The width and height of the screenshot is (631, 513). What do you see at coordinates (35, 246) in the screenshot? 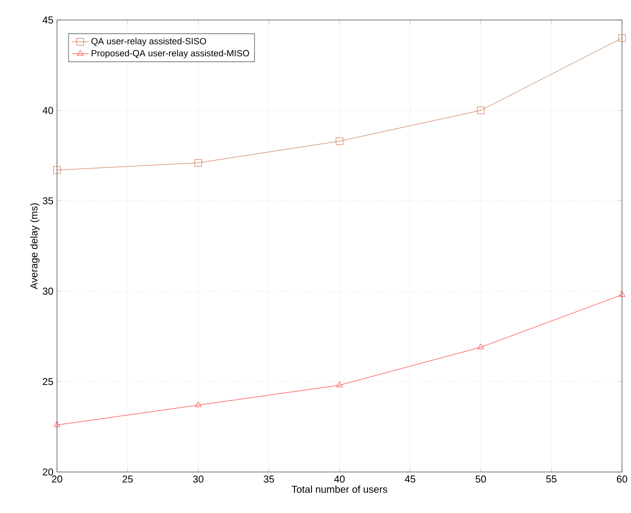
I see `y-axis-title: Average delay (ms)` at bounding box center [35, 246].